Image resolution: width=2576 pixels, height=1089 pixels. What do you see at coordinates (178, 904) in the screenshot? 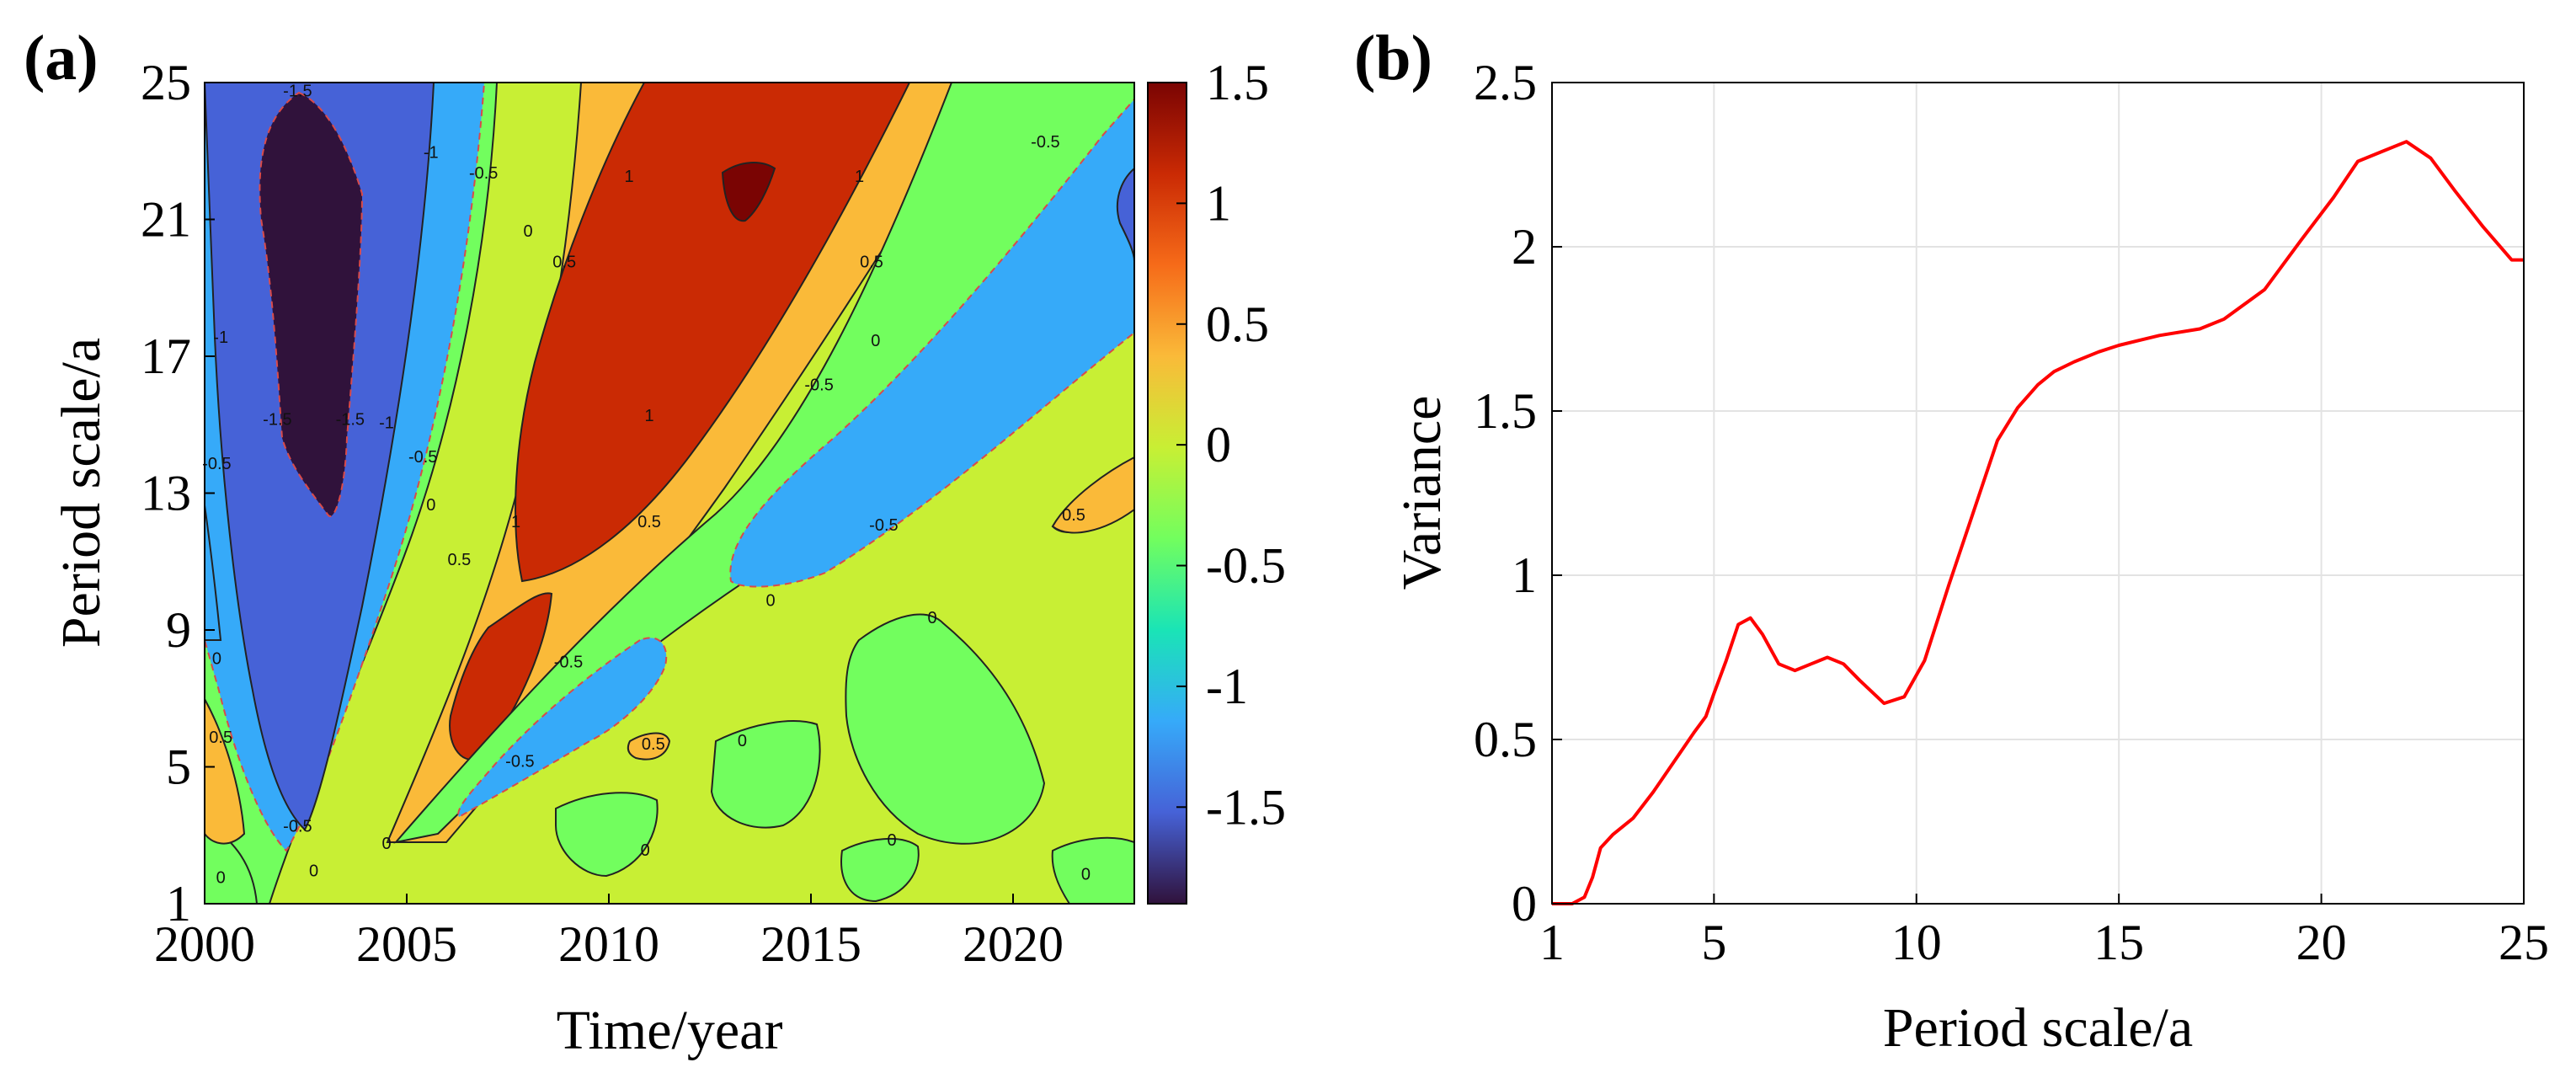
I see `panel-a-ytick-label: 1` at bounding box center [178, 904].